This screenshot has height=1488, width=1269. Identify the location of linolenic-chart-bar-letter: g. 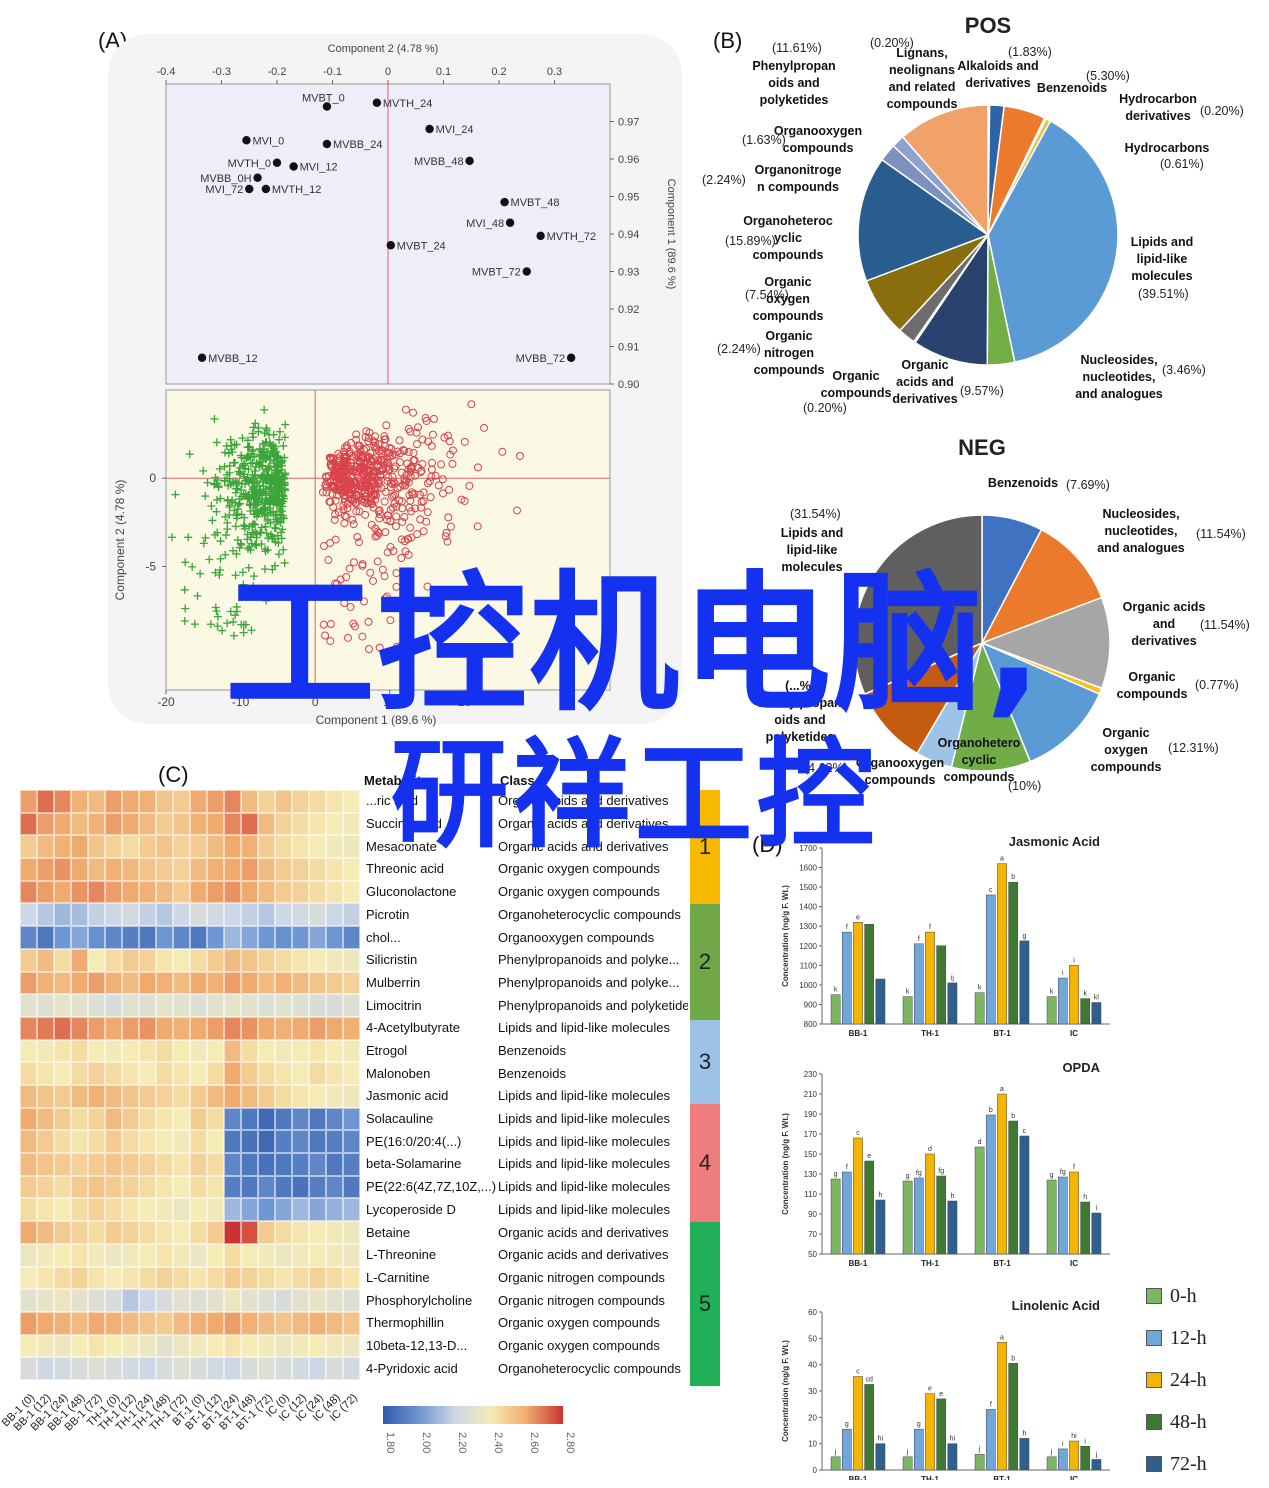
(919, 1424).